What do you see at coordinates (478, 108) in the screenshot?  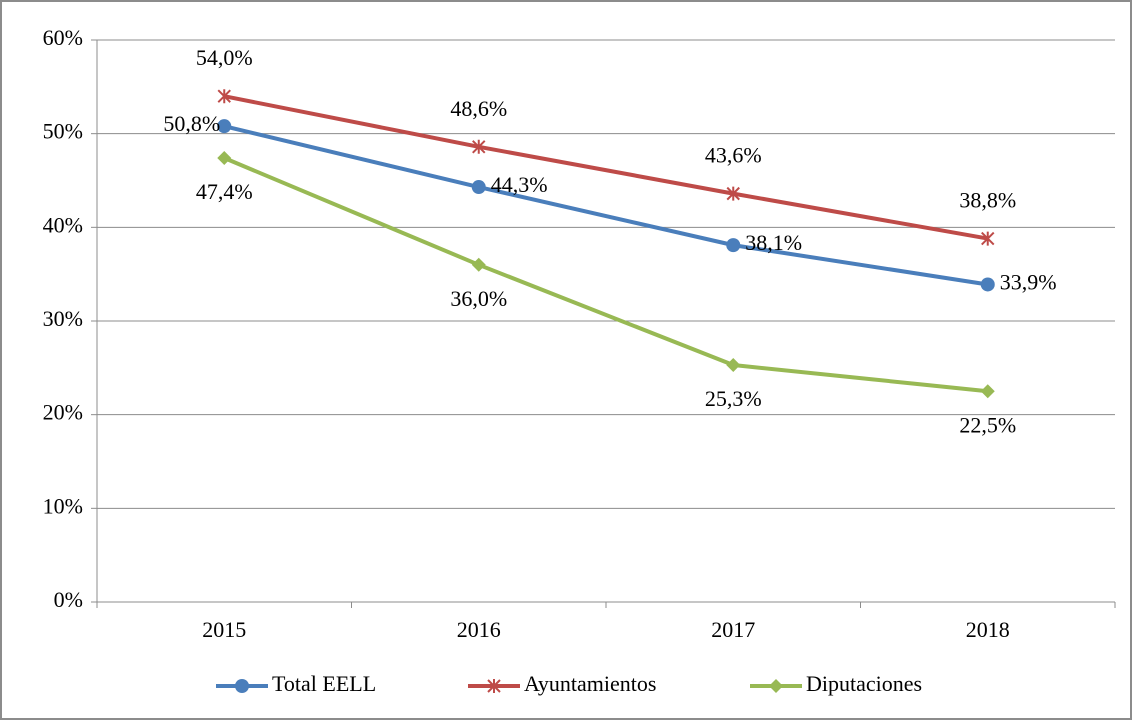 I see `data-label: 48,6%` at bounding box center [478, 108].